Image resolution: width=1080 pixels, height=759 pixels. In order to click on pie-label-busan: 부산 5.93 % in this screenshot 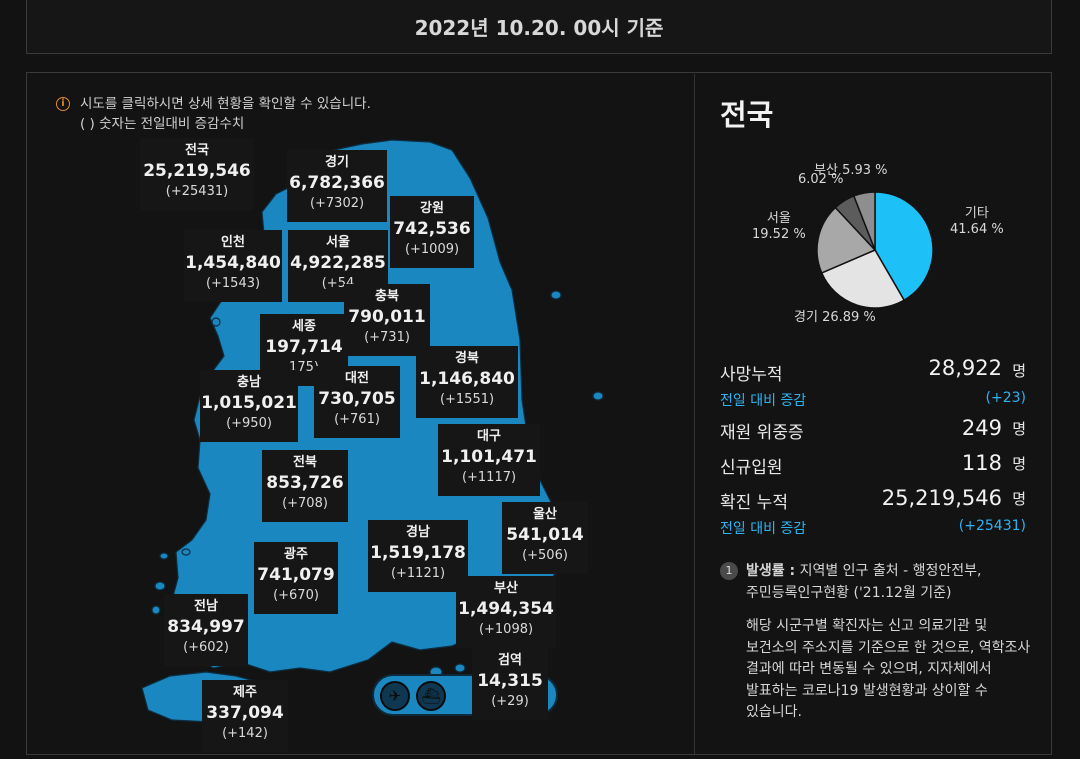, I will do `click(851, 170)`.